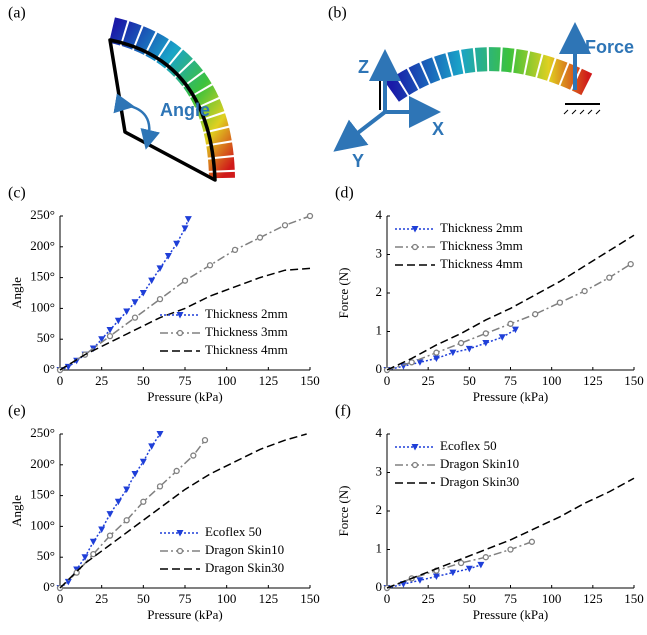 The image size is (647, 635). I want to click on y-axis-label: Force (N), so click(343, 293).